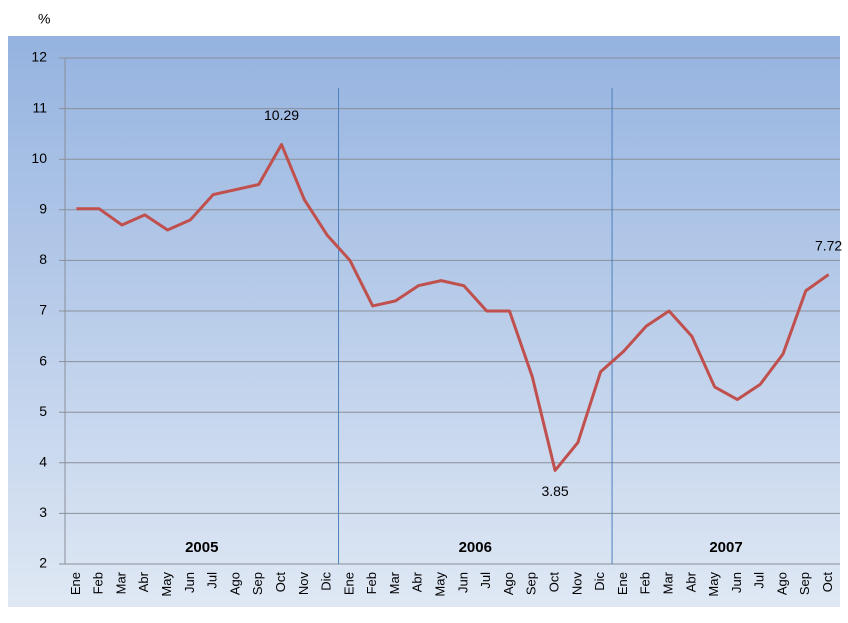 The width and height of the screenshot is (848, 623). I want to click on y-tick-label: 10, so click(39, 158).